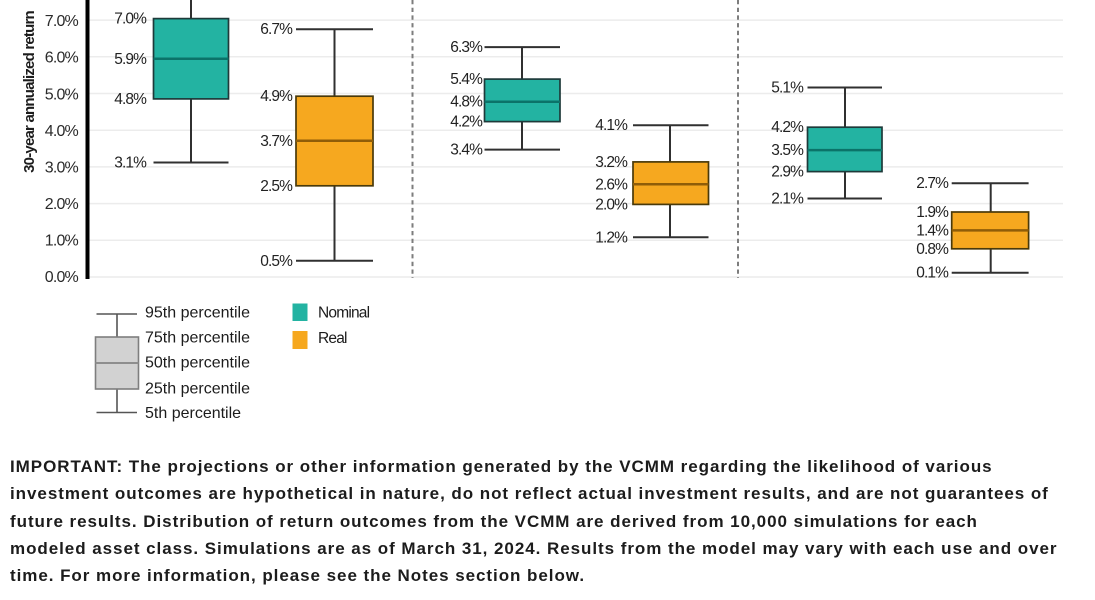 This screenshot has width=1095, height=600. What do you see at coordinates (197, 389) in the screenshot?
I see `svg-text: 25th percentile` at bounding box center [197, 389].